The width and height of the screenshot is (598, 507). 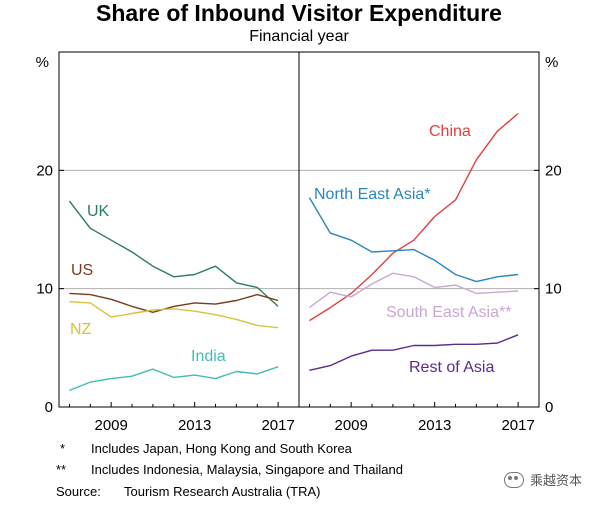 What do you see at coordinates (299, 36) in the screenshot?
I see `chart-subtitle: Financial year` at bounding box center [299, 36].